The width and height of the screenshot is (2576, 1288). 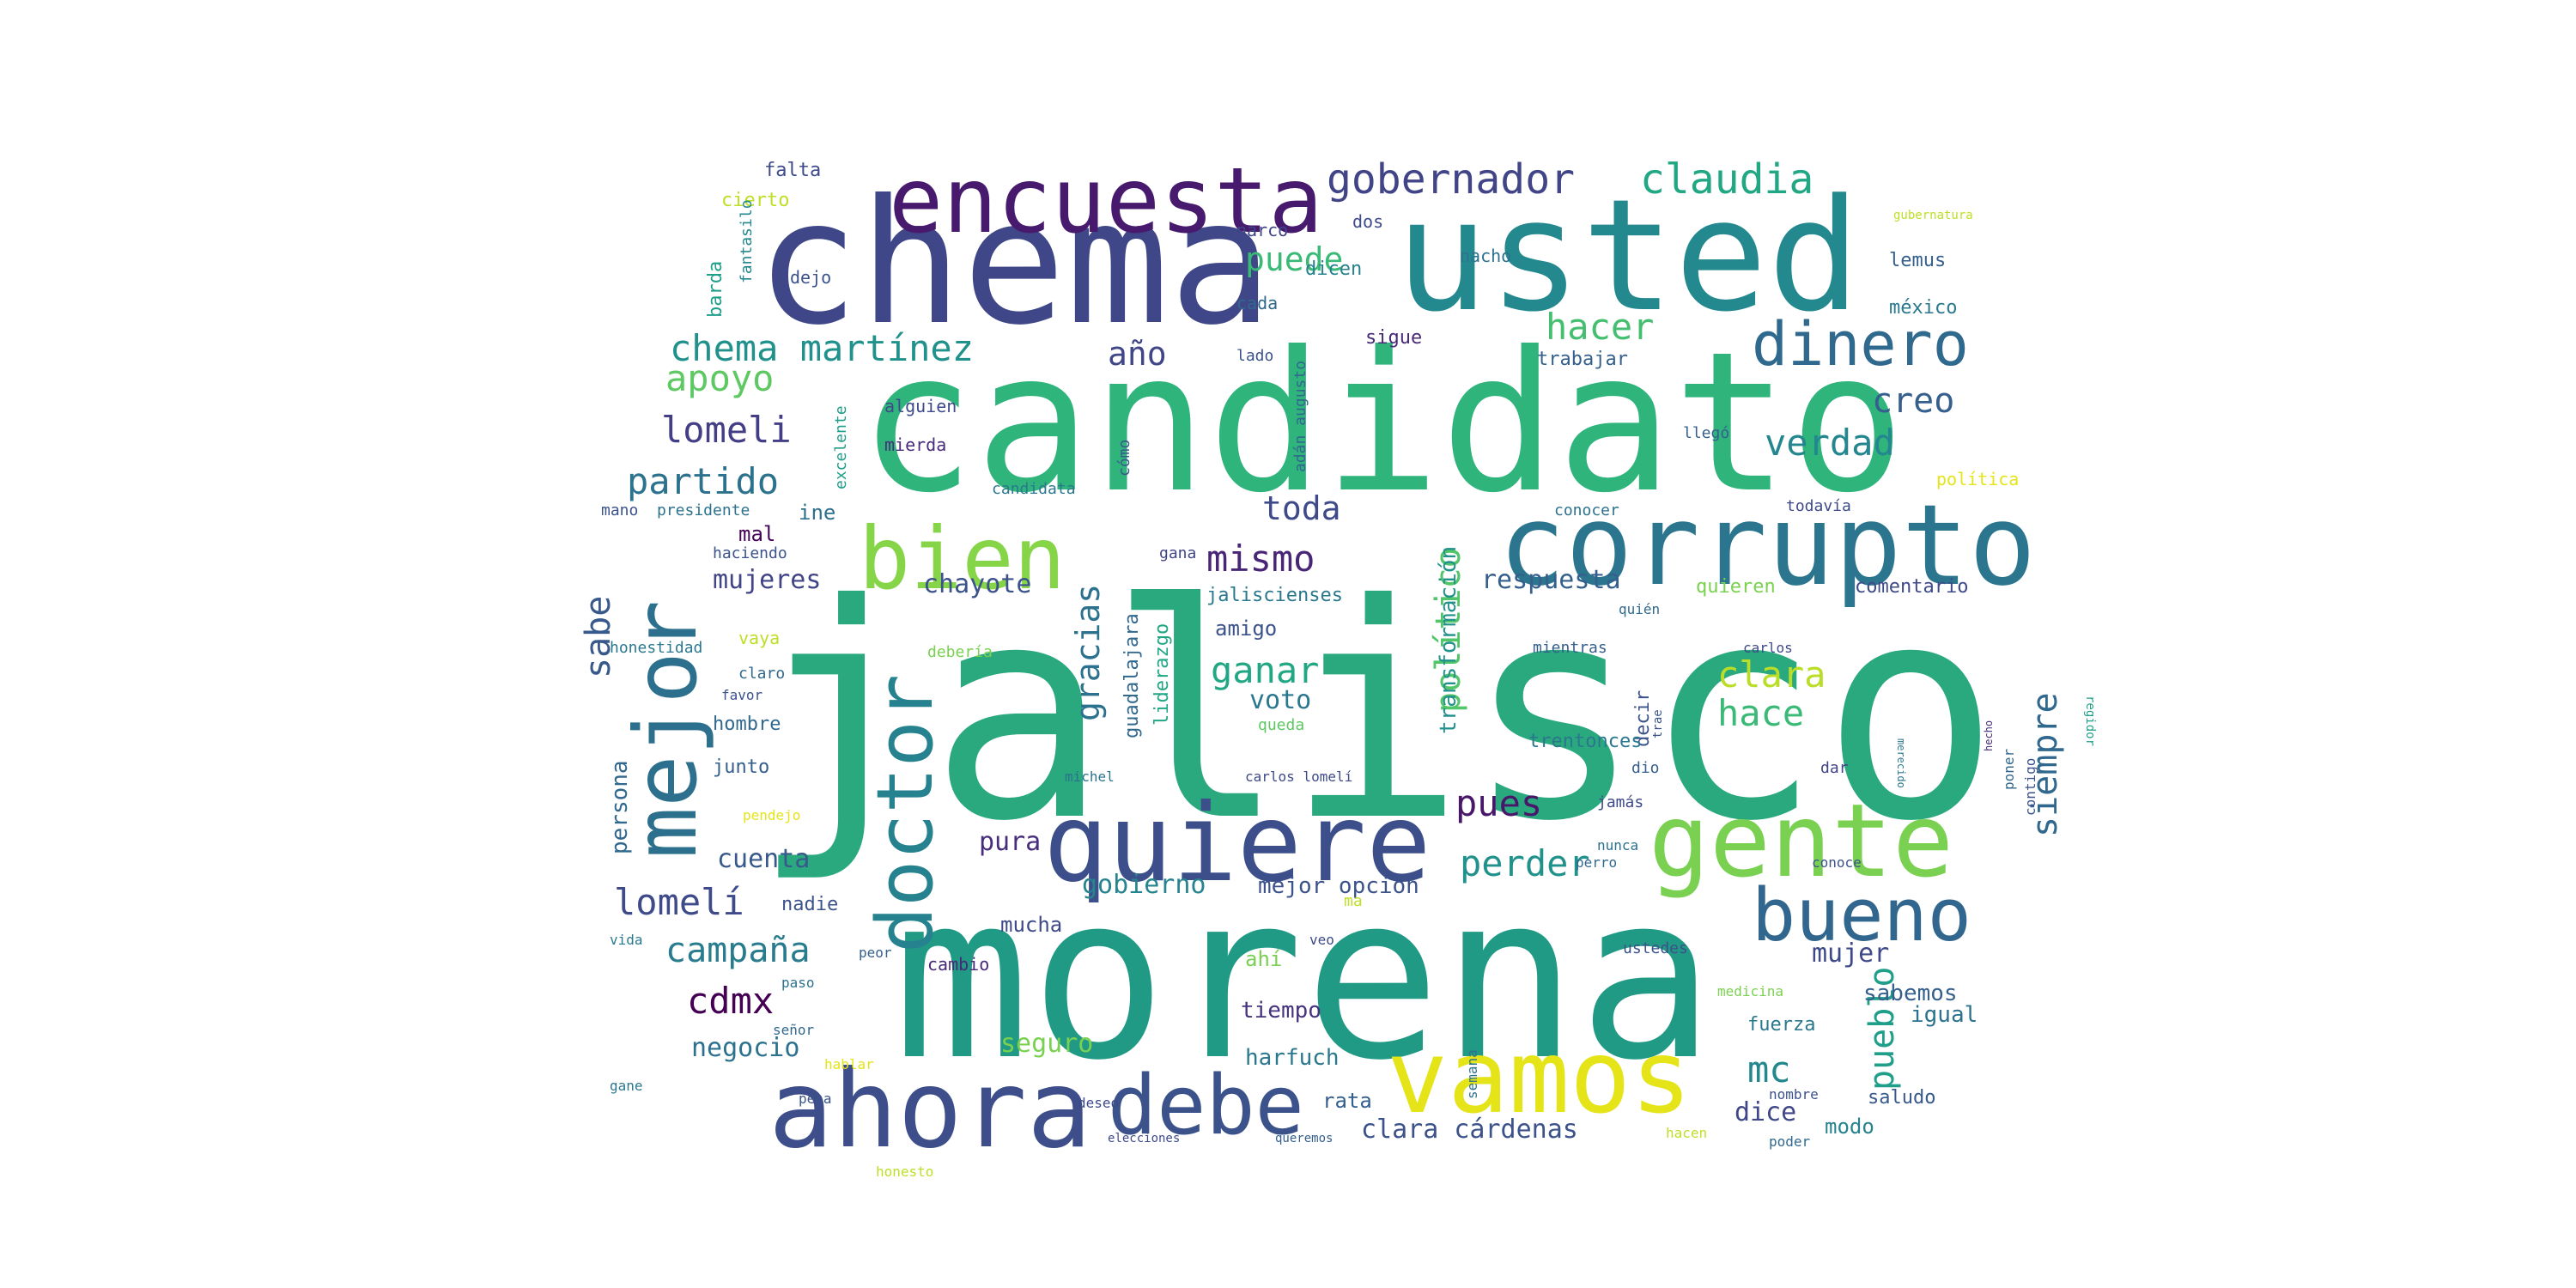 I want to click on cloud-word: vamos, so click(x=1539, y=1077).